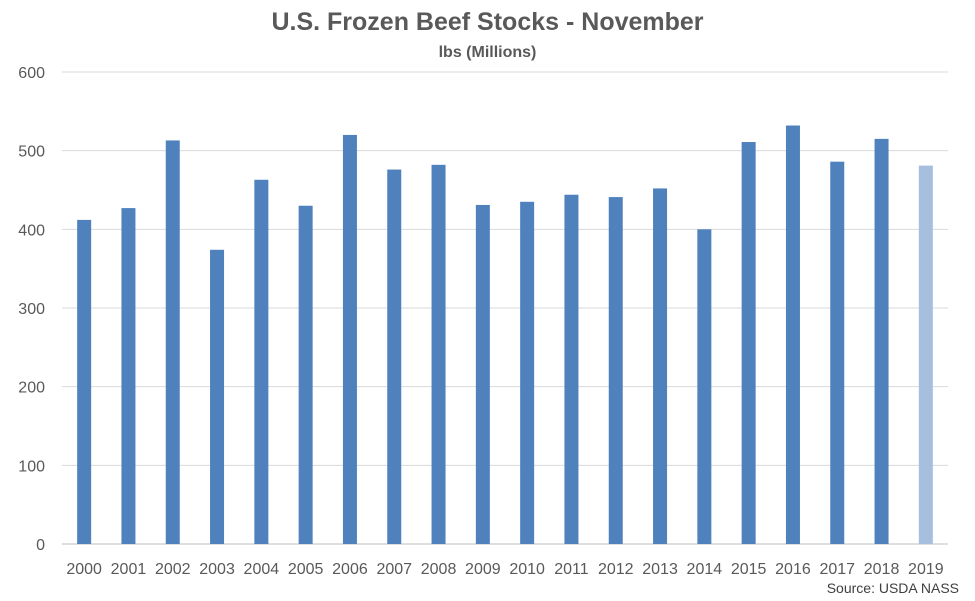 The height and width of the screenshot is (601, 975). Describe the element at coordinates (31, 73) in the screenshot. I see `y-tick-label: 600` at that location.